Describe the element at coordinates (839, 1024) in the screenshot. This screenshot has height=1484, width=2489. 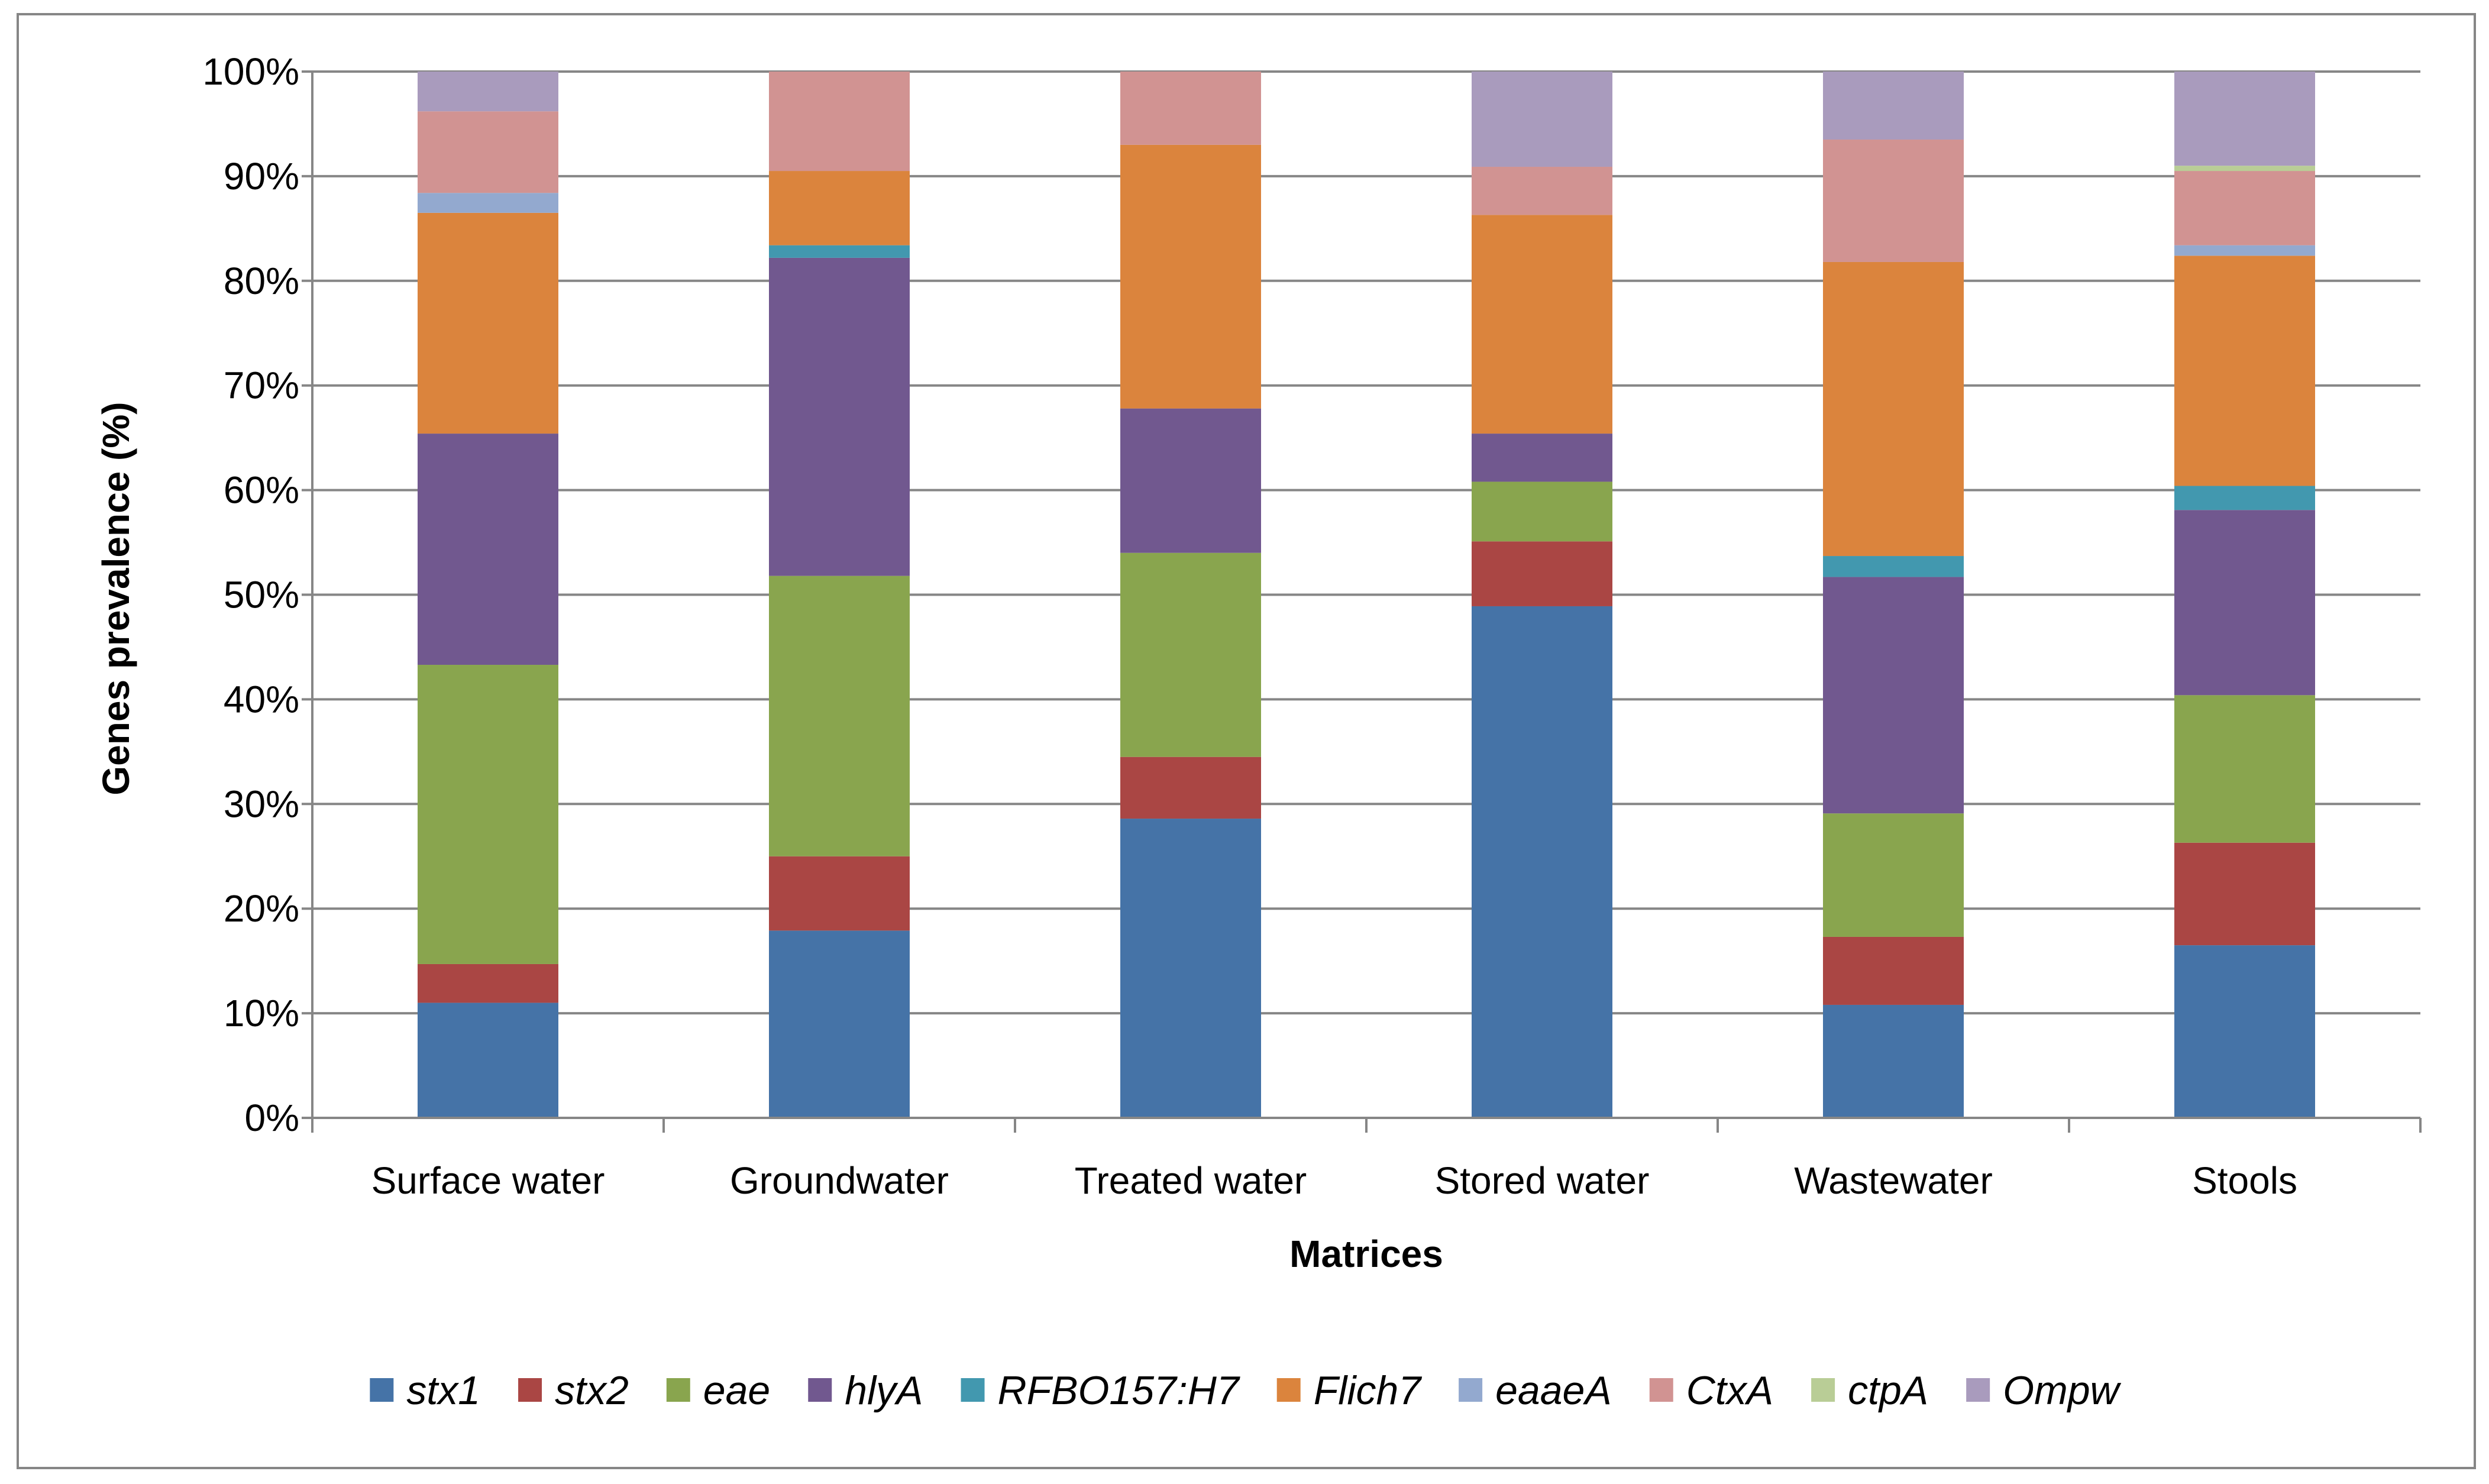
I see `bar-segment-stx1-groundwater` at that location.